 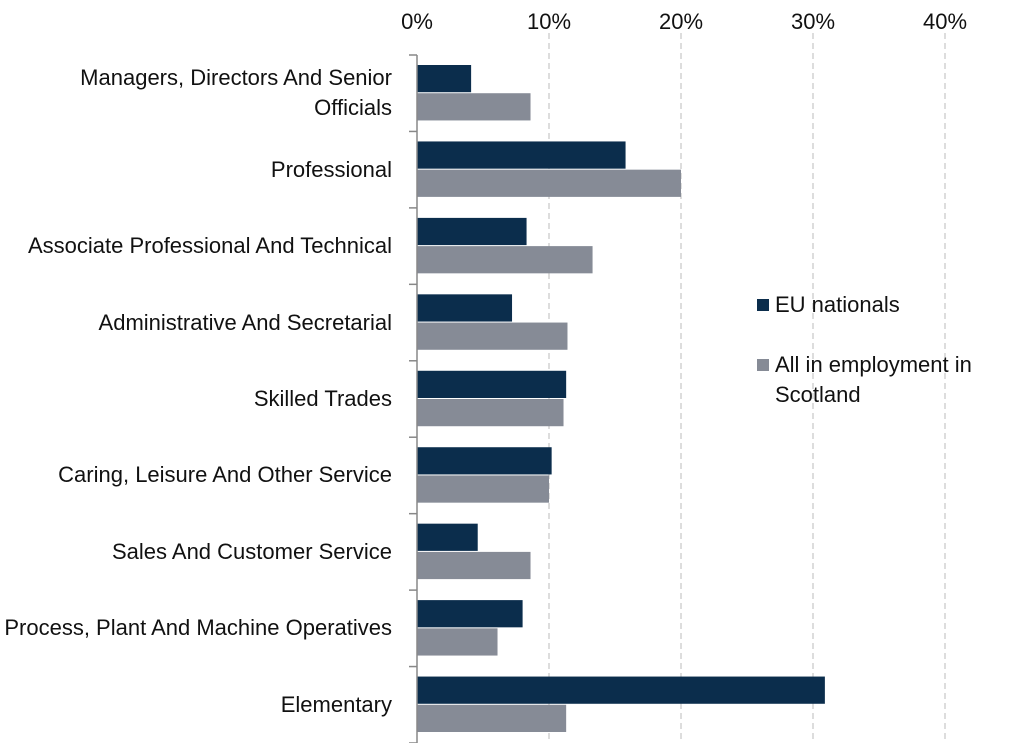 What do you see at coordinates (417, 21) in the screenshot?
I see `x-tick-label: 0%` at bounding box center [417, 21].